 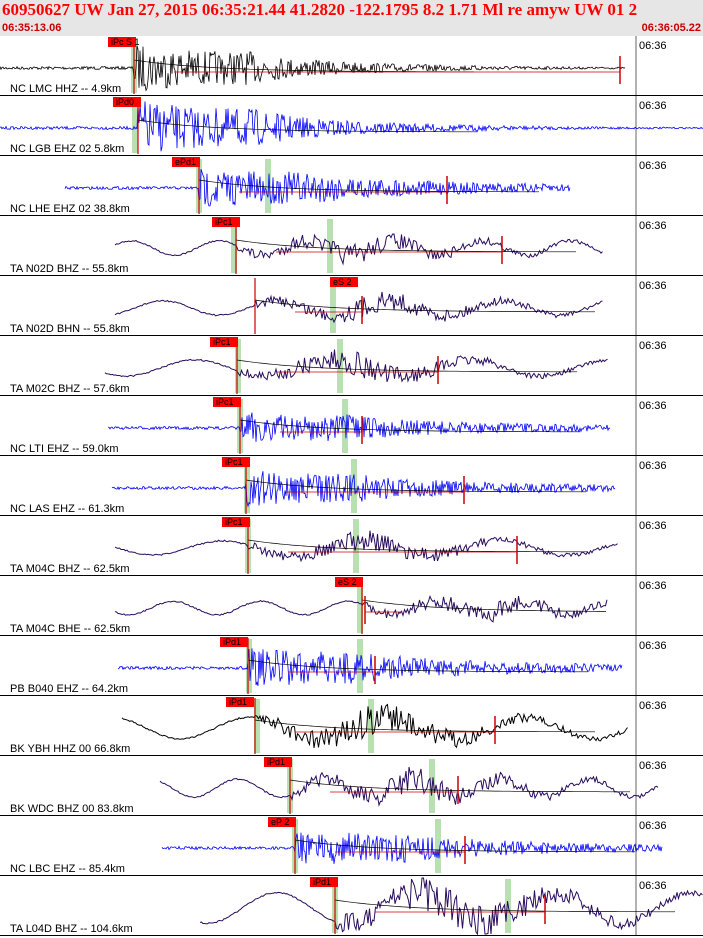 What do you see at coordinates (64, 449) in the screenshot?
I see `station-label: NC LTI EHZ -- 59.0km` at bounding box center [64, 449].